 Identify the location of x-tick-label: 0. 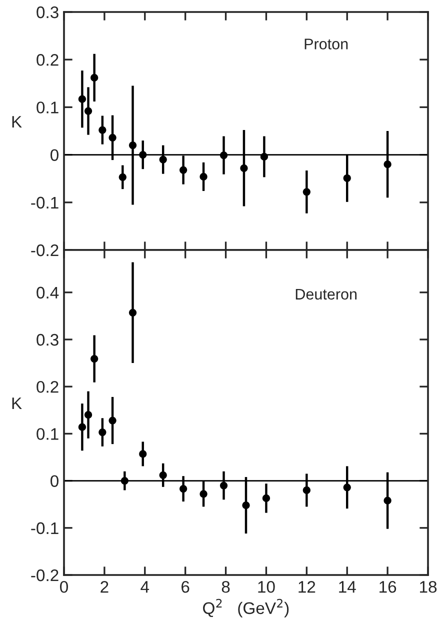
(64, 586).